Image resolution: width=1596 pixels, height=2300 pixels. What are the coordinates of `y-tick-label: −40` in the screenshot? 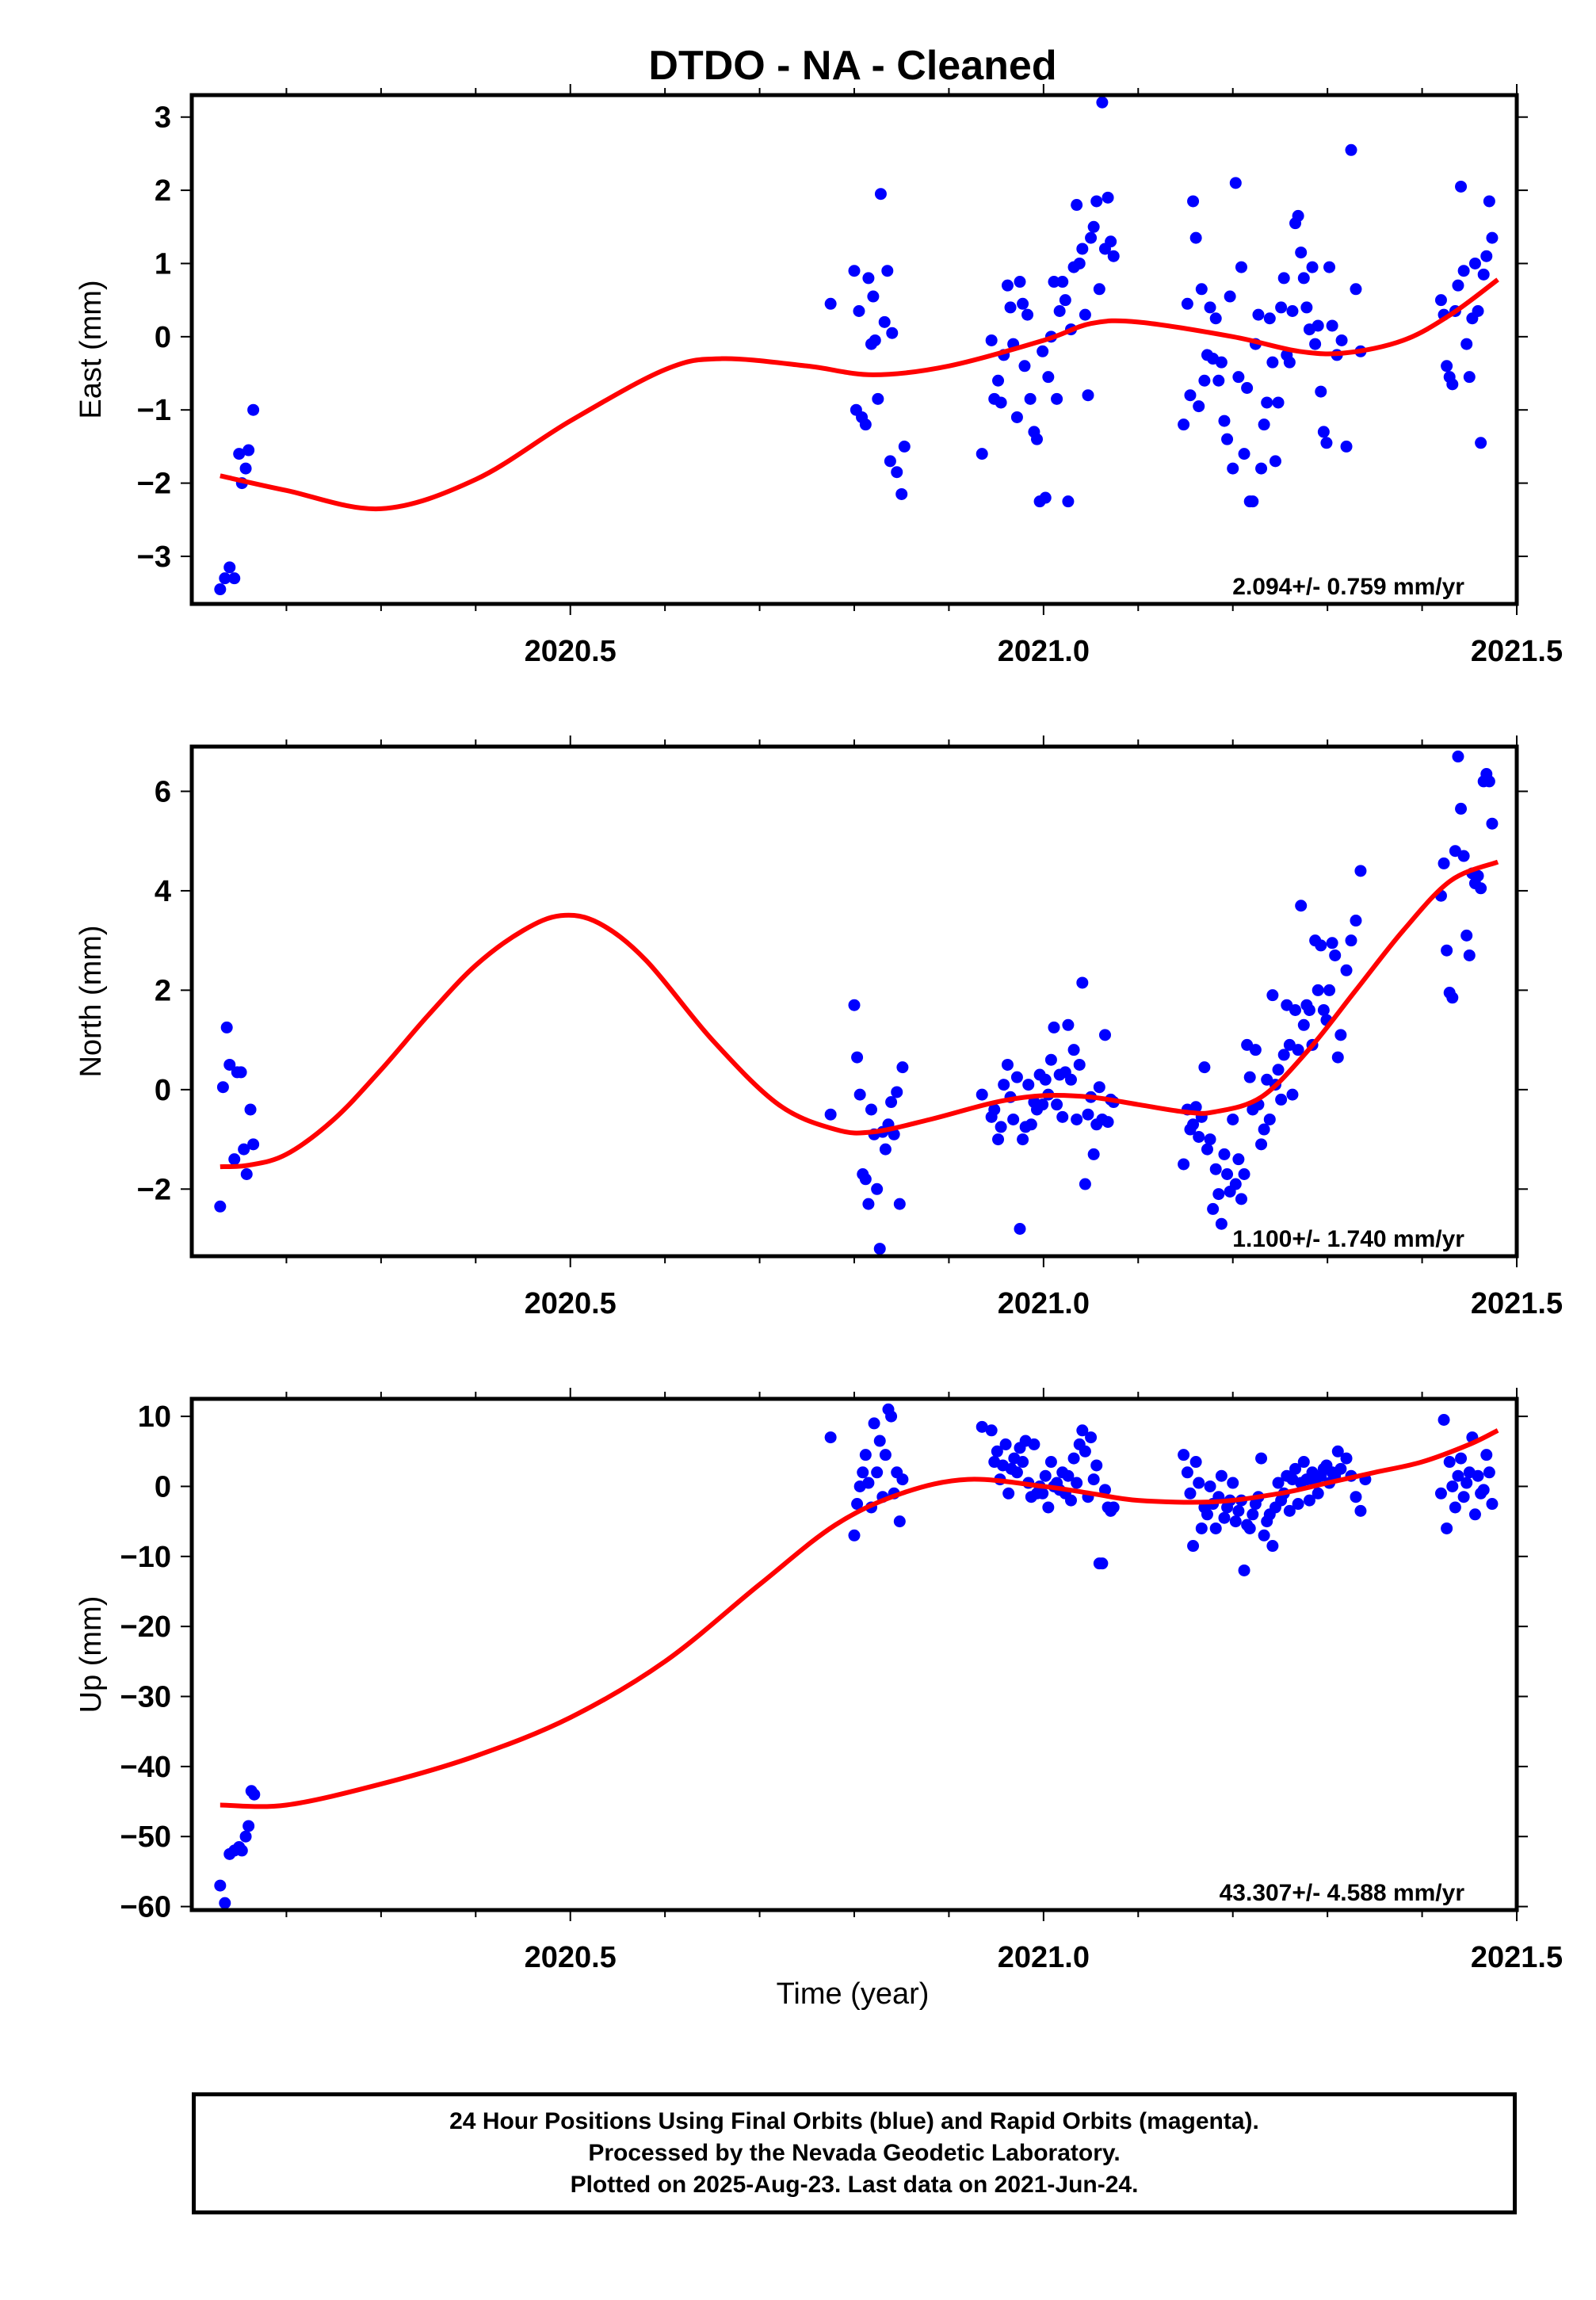 It's located at (145, 1767).